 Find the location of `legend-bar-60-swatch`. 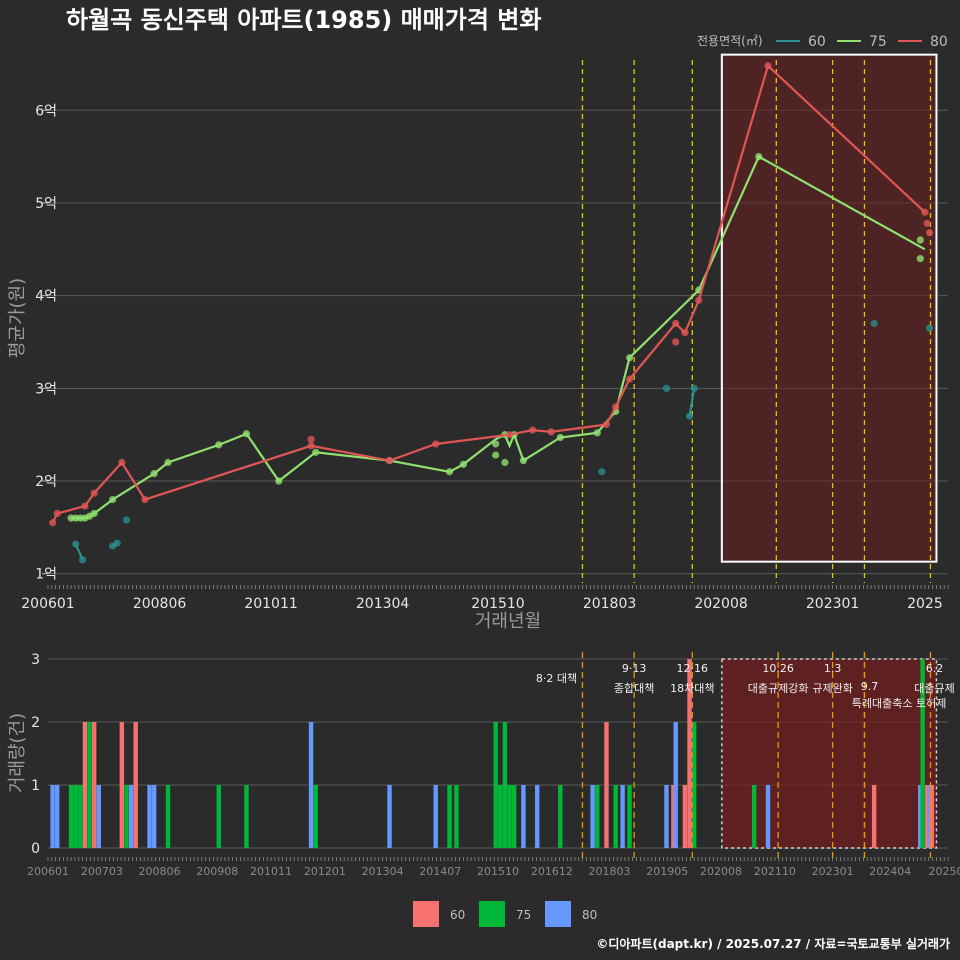

legend-bar-60-swatch is located at coordinates (426, 914).